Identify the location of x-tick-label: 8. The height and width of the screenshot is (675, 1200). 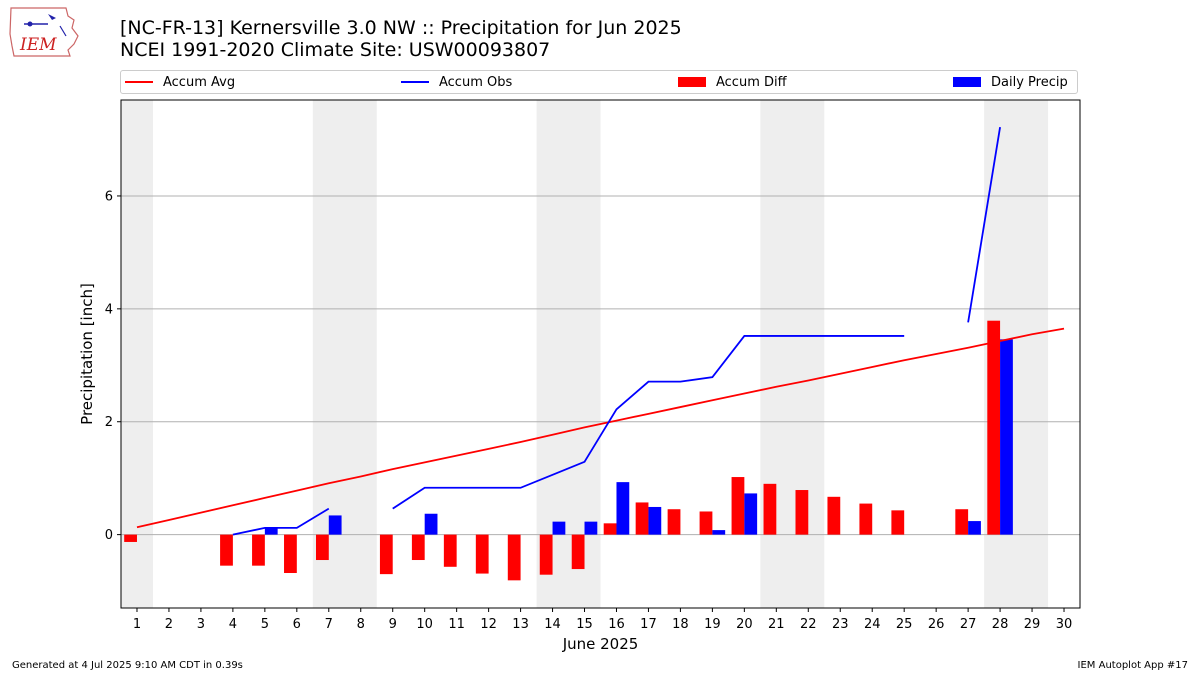
(361, 624).